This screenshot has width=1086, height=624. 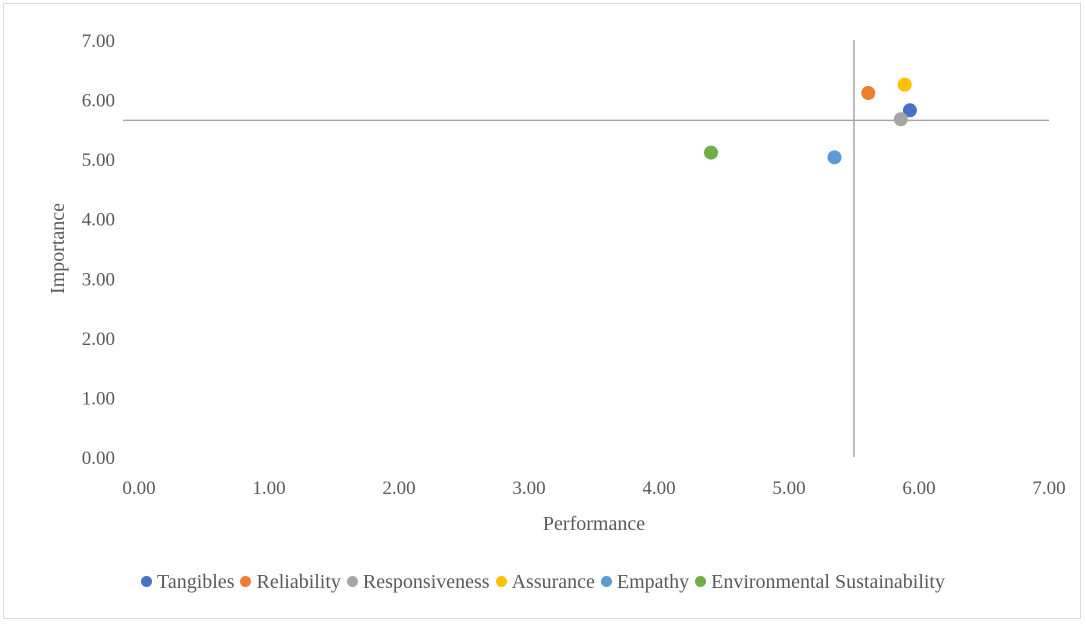 What do you see at coordinates (98, 101) in the screenshot?
I see `y-tick-label: 6.00` at bounding box center [98, 101].